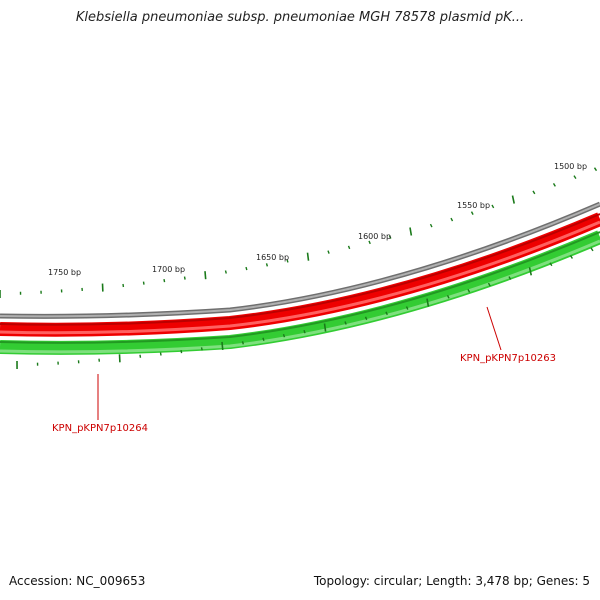  Describe the element at coordinates (168, 269) in the screenshot. I see `scale-label: 1700 bp` at that location.